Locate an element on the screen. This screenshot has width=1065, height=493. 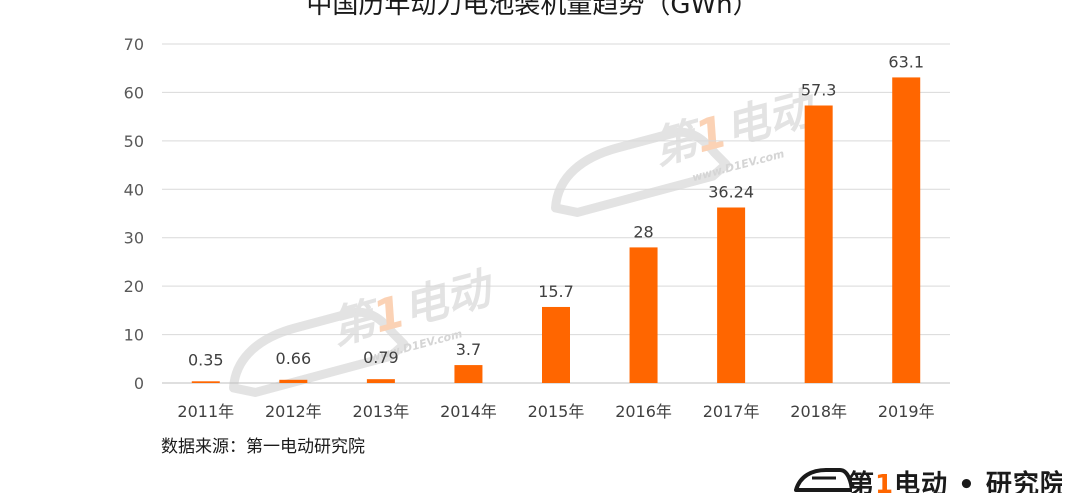
brand-logo: 第1电动 • 研究院 is located at coordinates (927, 477).